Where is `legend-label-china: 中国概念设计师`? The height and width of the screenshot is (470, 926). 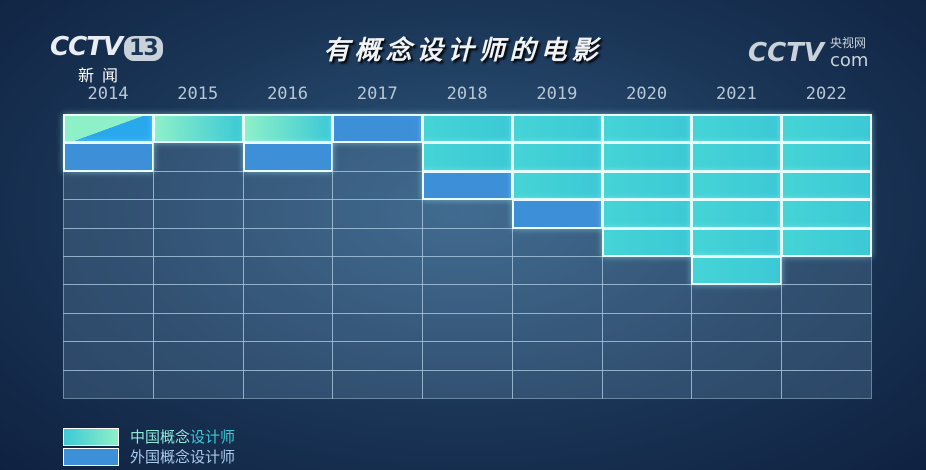
legend-label-china: 中国概念设计师 is located at coordinates (183, 437).